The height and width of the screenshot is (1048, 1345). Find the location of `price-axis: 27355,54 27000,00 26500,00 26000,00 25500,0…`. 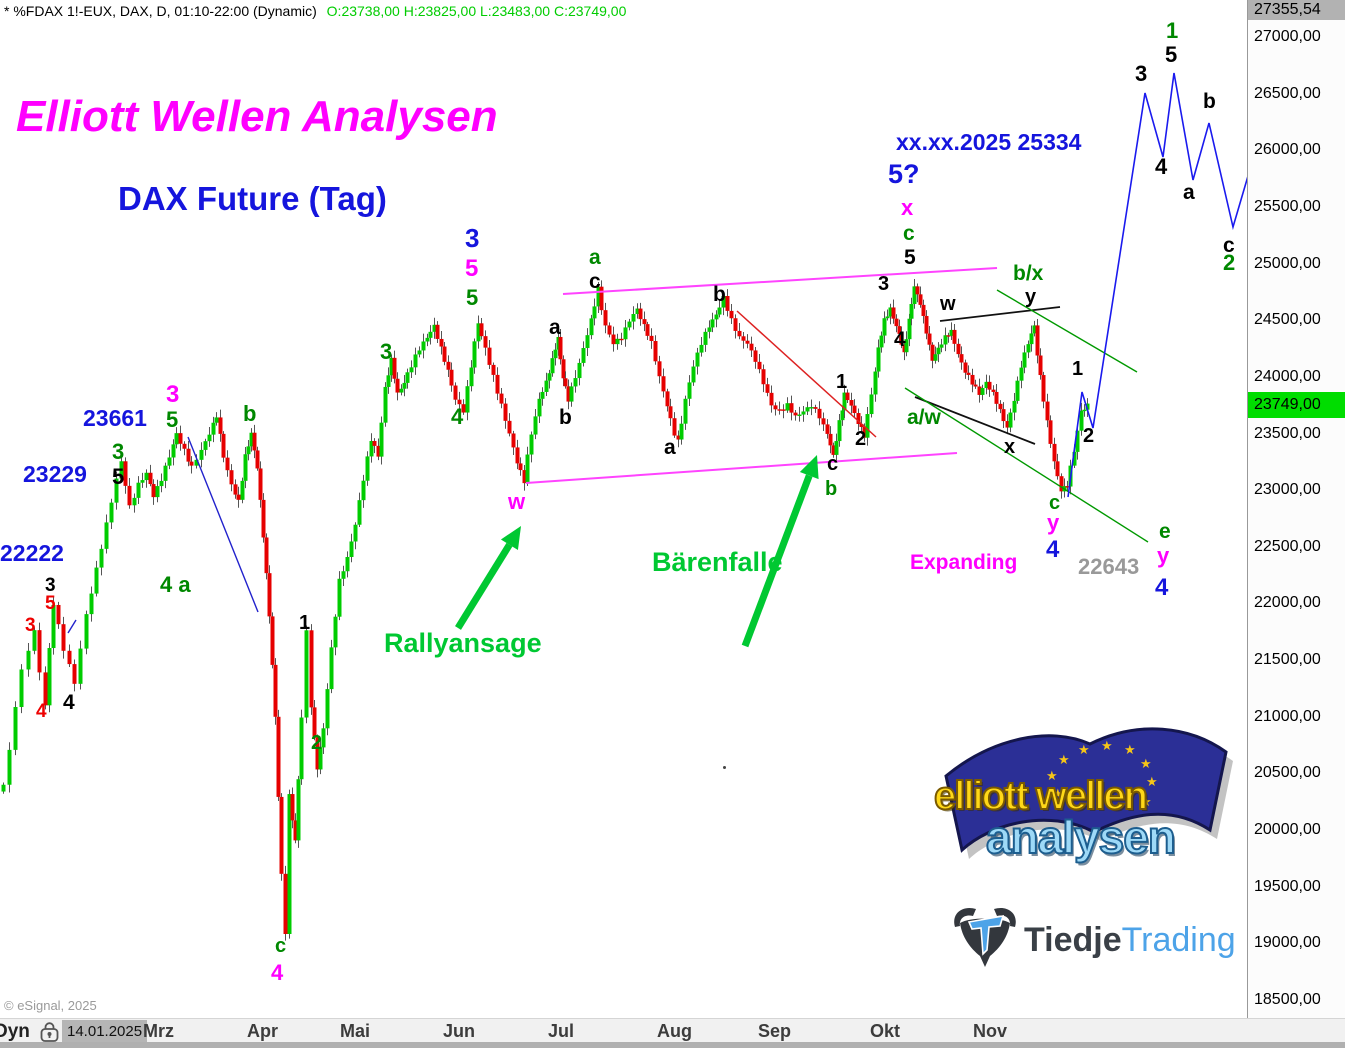

price-axis: 27355,54 27000,00 26500,00 26000,00 25500,0… is located at coordinates (1296, 509).